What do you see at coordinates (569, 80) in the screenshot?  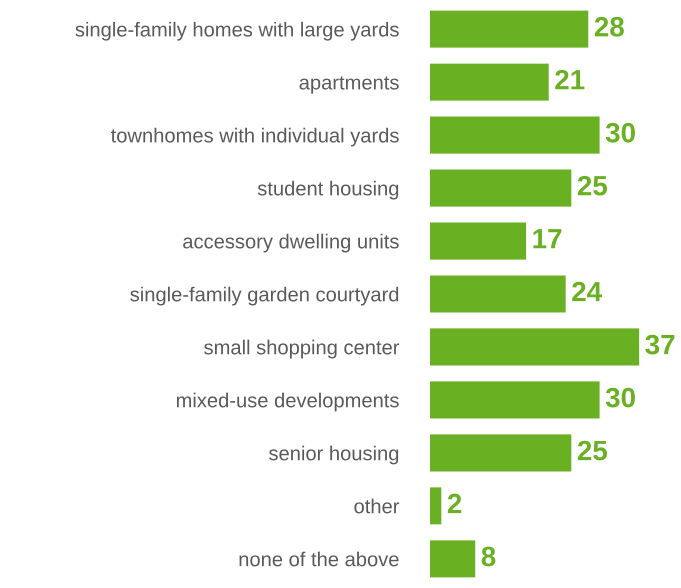 I see `data-label: 21` at bounding box center [569, 80].